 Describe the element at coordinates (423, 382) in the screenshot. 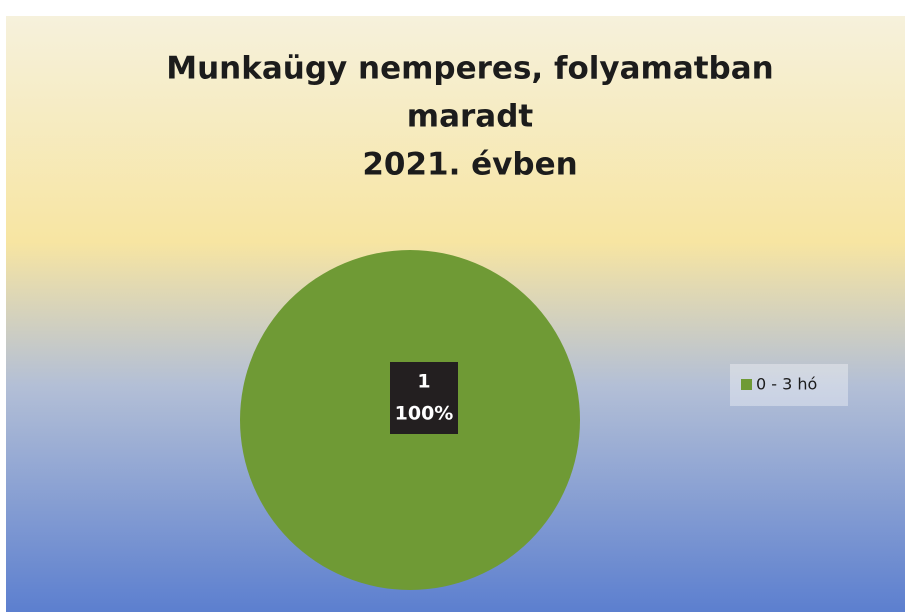

I see `data-label-value: 1` at that location.